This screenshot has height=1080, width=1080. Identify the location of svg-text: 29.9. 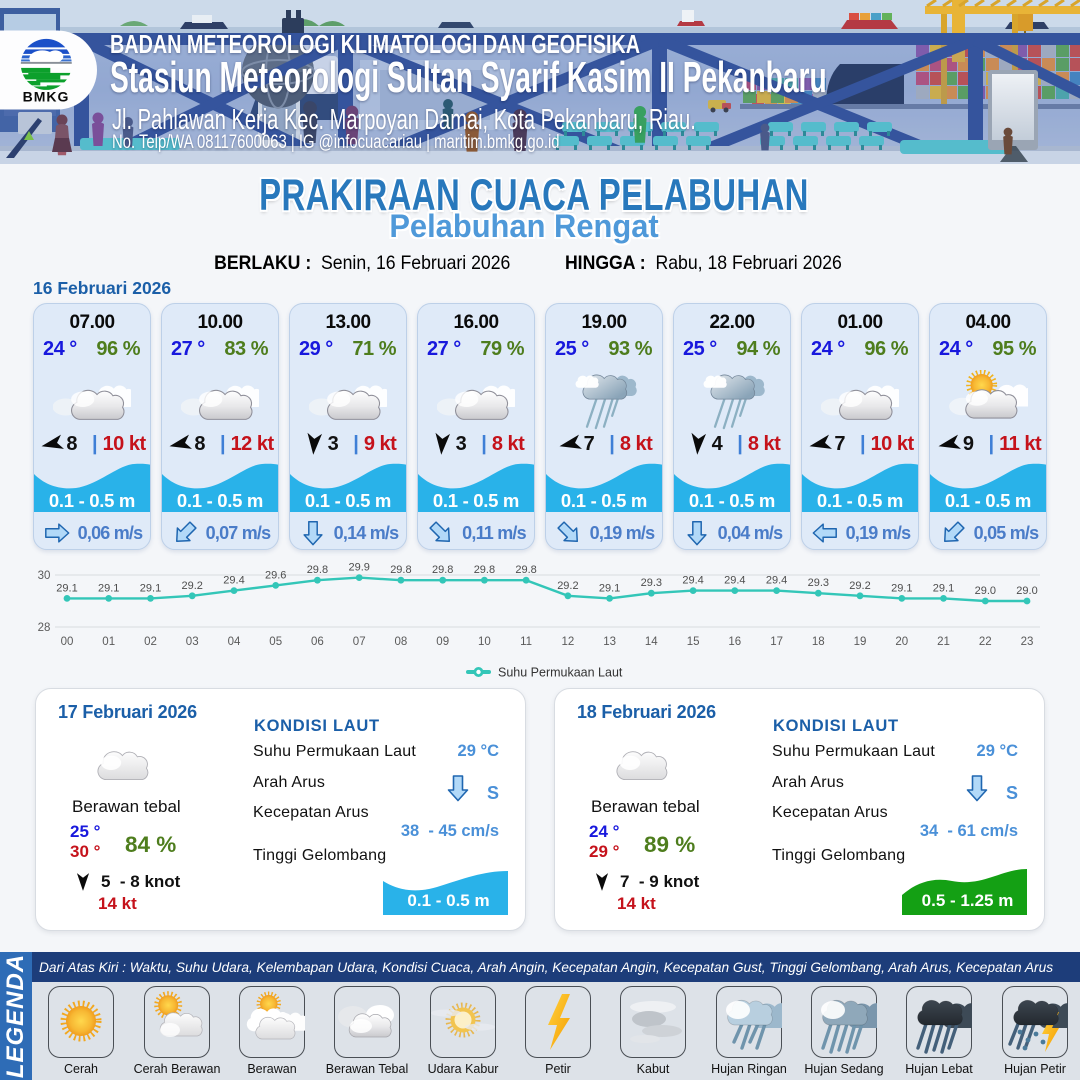
(358, 568).